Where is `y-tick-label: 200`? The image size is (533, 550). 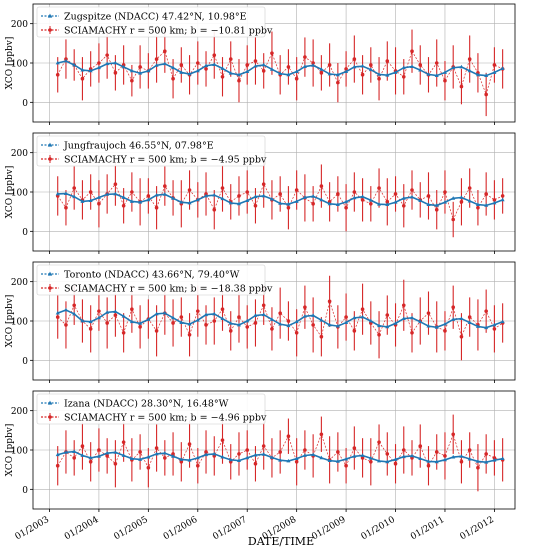 y-tick-label: 200 is located at coordinates (19, 283).